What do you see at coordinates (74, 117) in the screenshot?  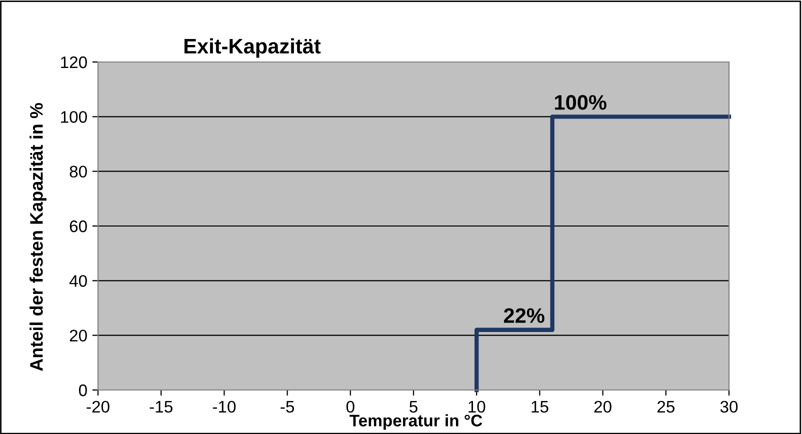 I see `y-tick-label: 100` at bounding box center [74, 117].